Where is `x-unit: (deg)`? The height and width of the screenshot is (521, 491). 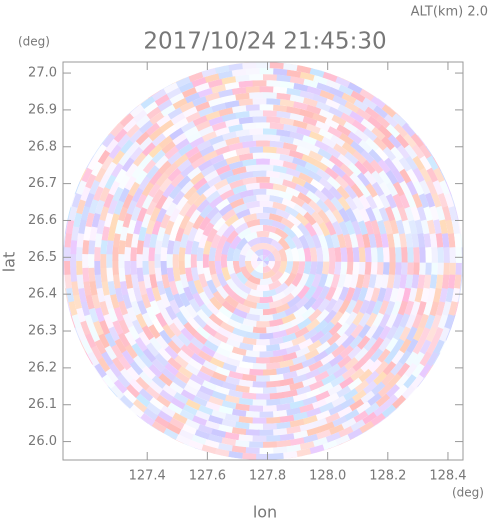
x-unit: (deg) is located at coordinates (468, 493).